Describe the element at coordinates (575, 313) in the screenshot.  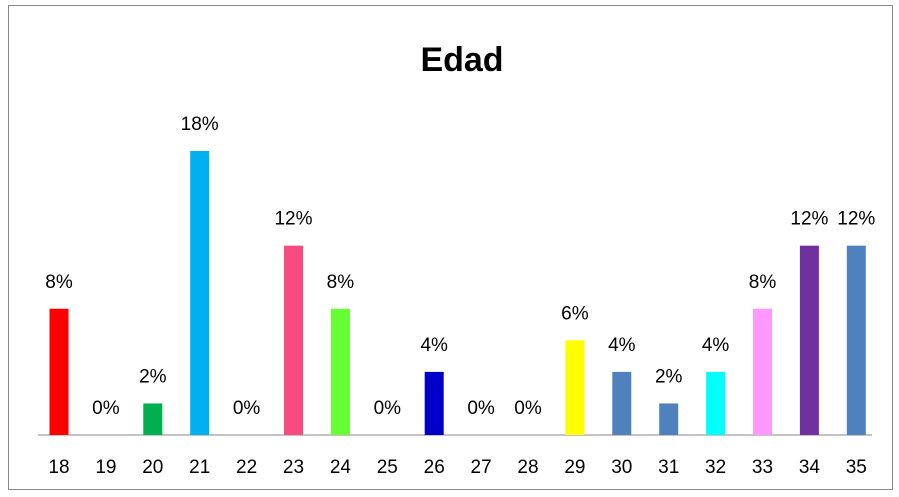
I see `data-label: 6%` at that location.